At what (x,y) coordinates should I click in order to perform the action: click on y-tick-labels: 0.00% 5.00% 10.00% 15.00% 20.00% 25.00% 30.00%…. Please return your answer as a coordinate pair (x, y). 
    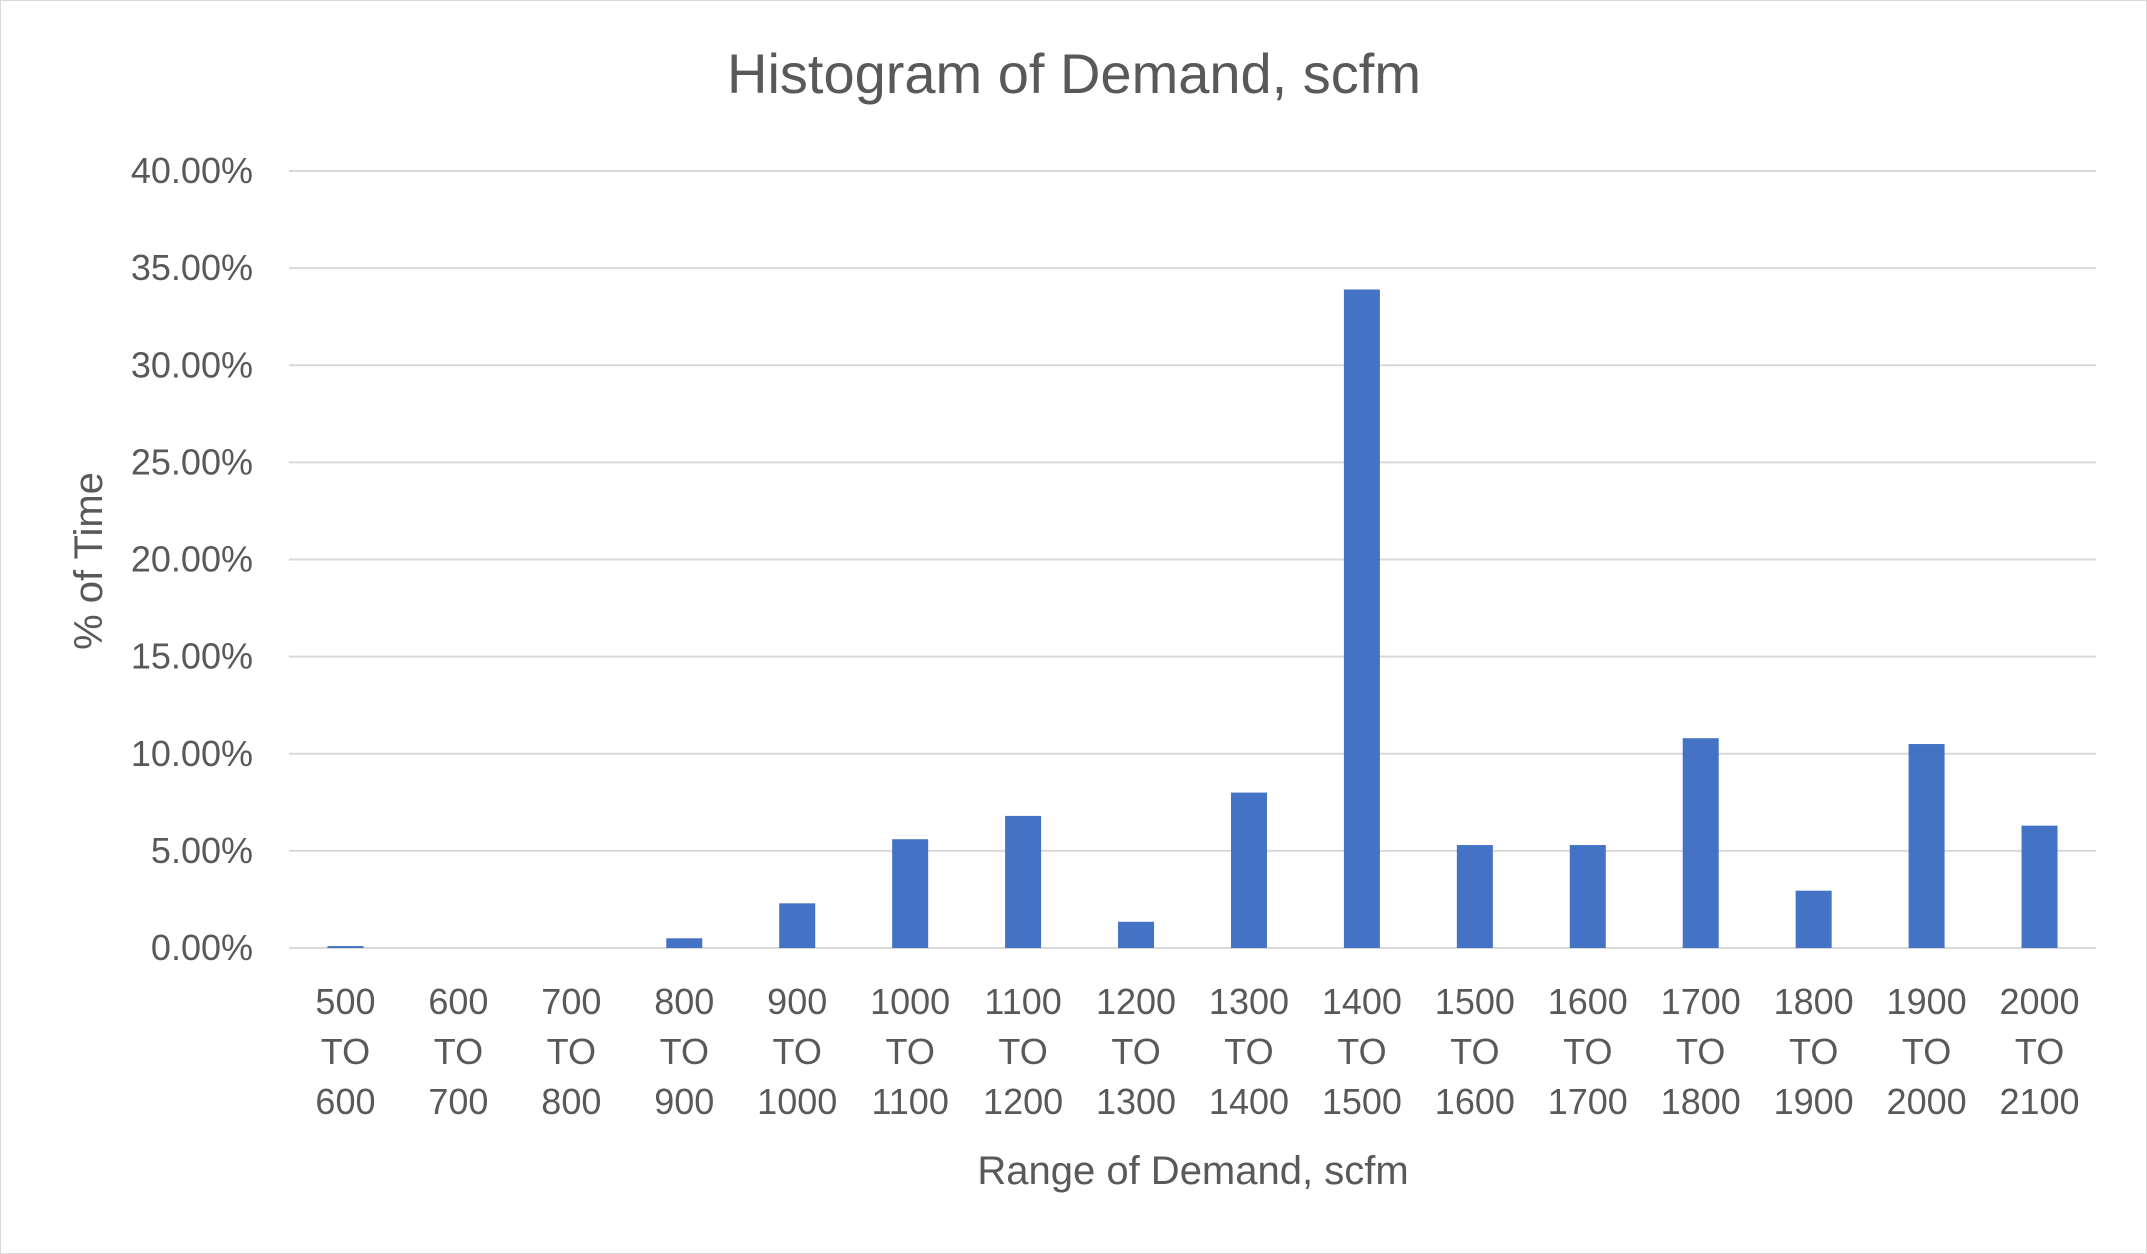
    Looking at the image, I should click on (192, 559).